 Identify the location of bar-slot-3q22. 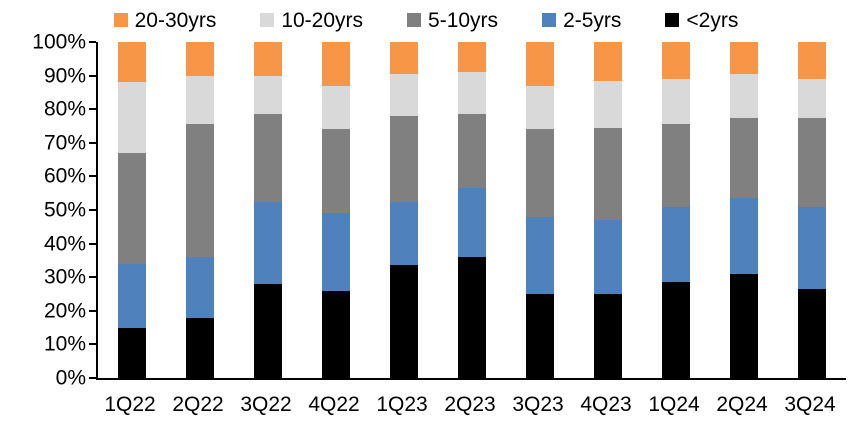
(268, 210).